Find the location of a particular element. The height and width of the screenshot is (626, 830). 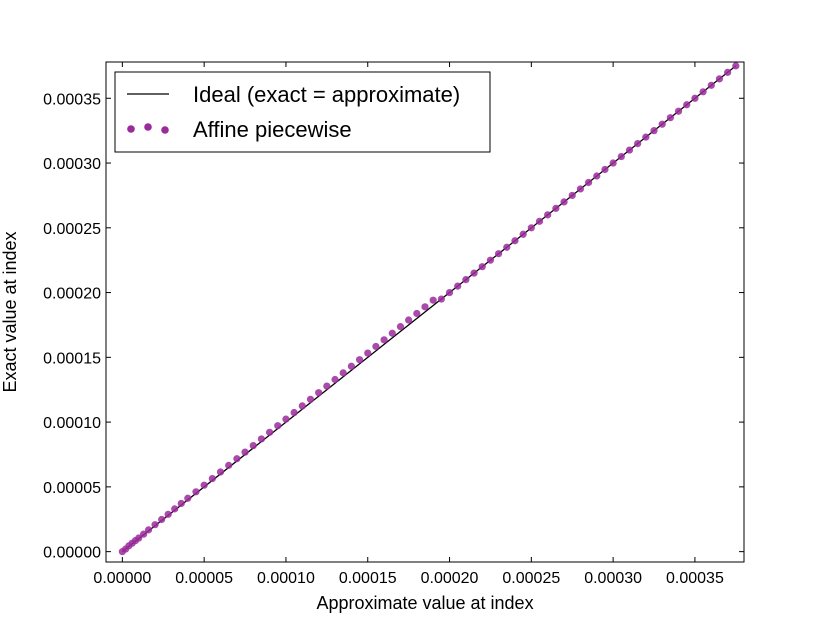

x-tick-label: 0.00015 is located at coordinates (368, 578).